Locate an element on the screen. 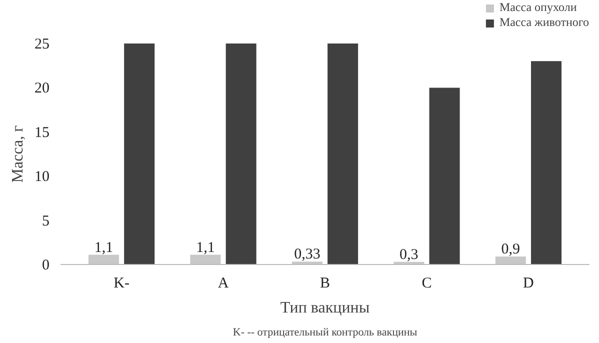  y-axis-title: Масса, г is located at coordinates (18, 153).